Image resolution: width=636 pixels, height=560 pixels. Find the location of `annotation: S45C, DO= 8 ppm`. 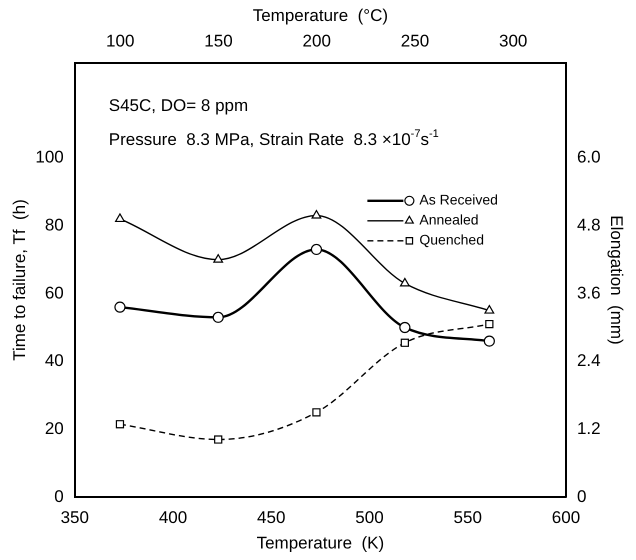

annotation: S45C, DO= 8 ppm is located at coordinates (178, 105).